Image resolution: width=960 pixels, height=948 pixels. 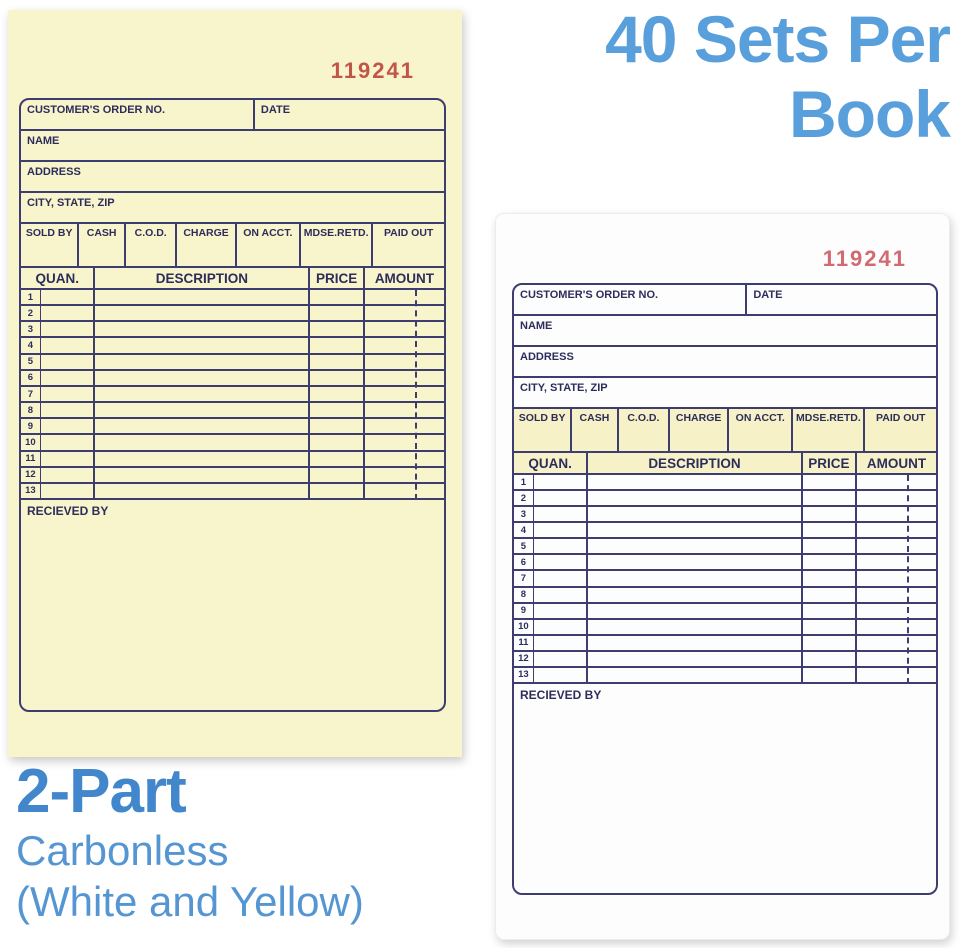 What do you see at coordinates (372, 70) in the screenshot?
I see `form-serial-number: 119241` at bounding box center [372, 70].